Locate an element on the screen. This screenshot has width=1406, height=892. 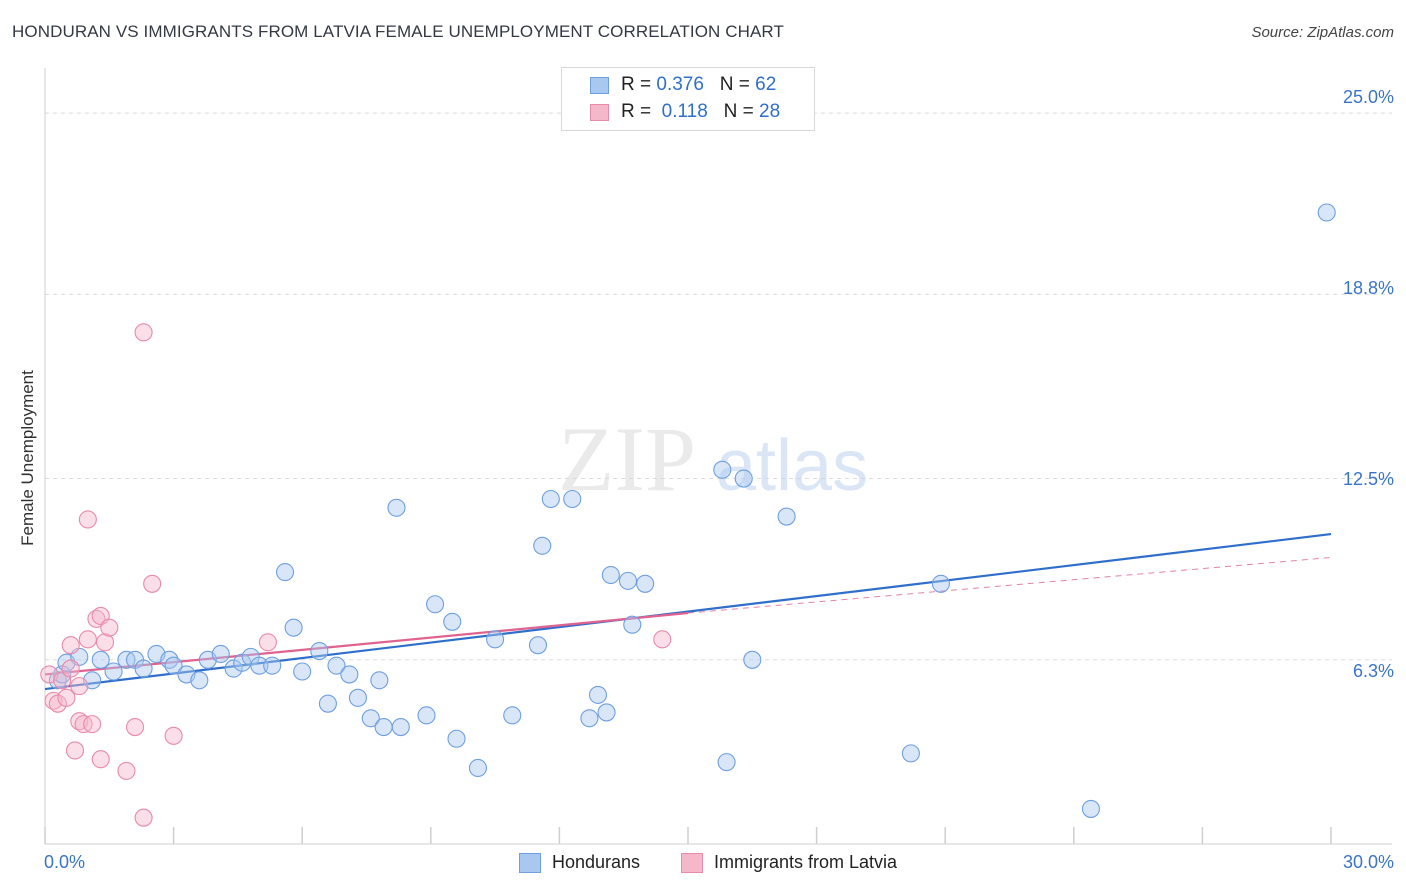
legend-n-value: 28 is located at coordinates (770, 111).